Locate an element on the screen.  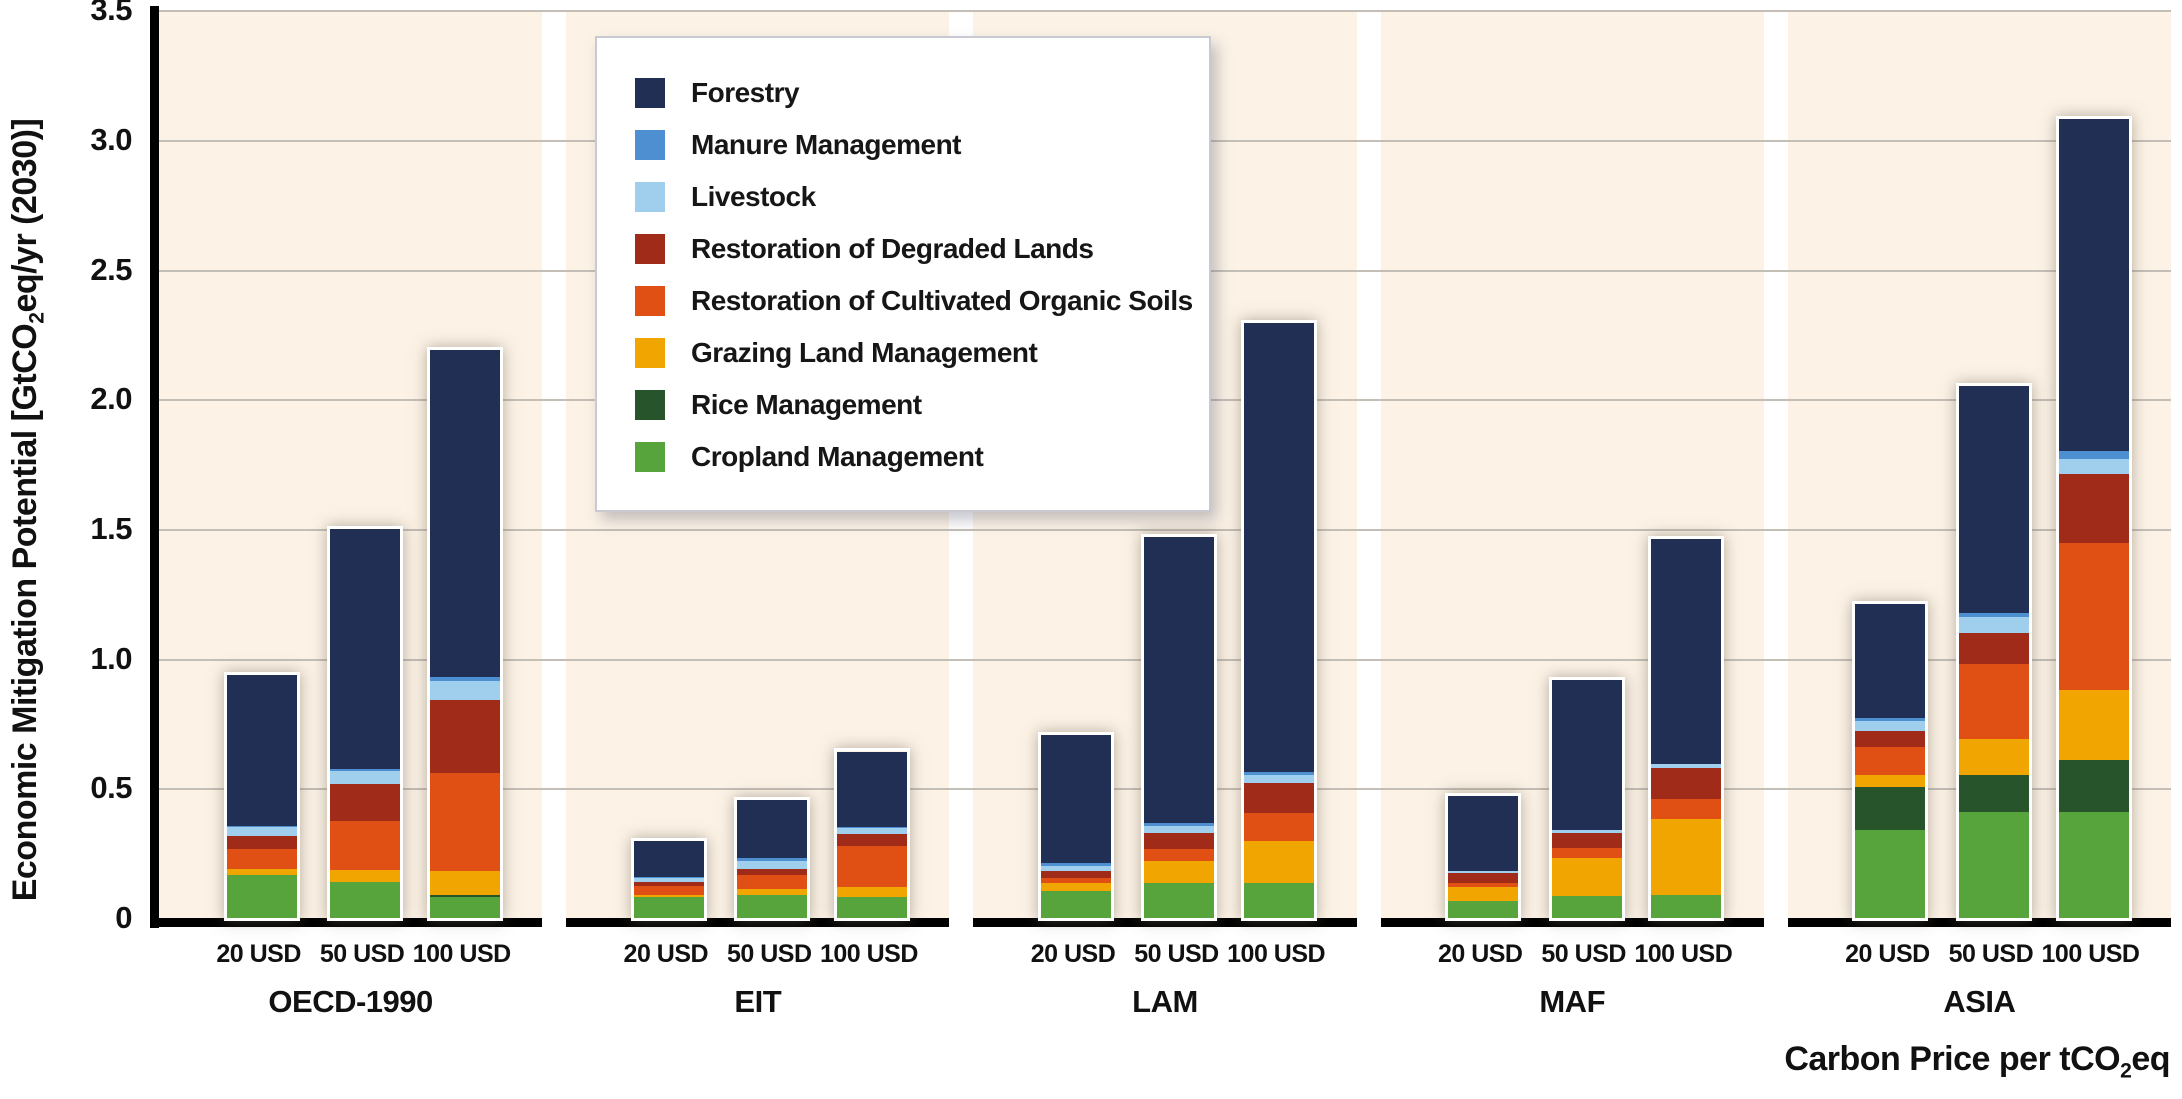
y-axis-title-units: eq/yr (2030)] is located at coordinates (25, 215).